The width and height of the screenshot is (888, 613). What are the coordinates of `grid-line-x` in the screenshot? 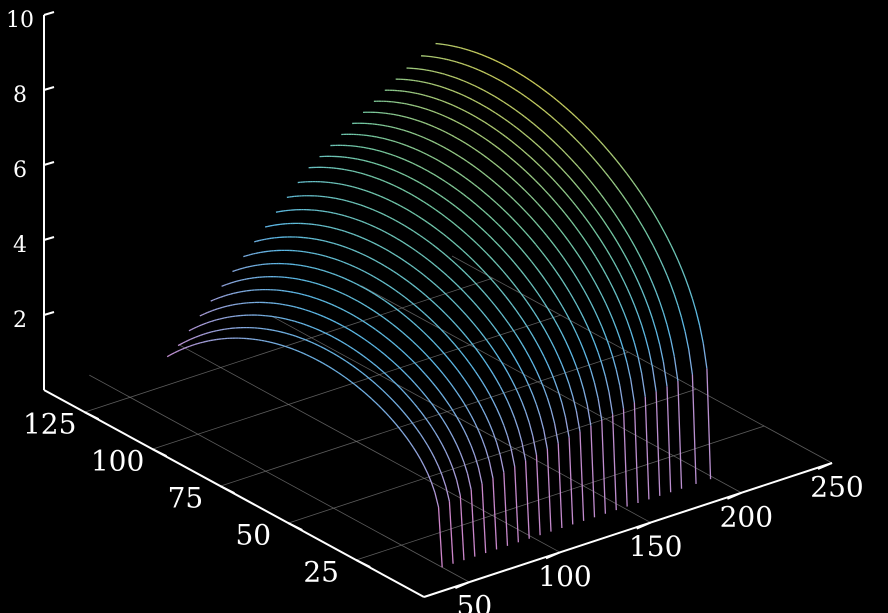 It's located at (642, 359).